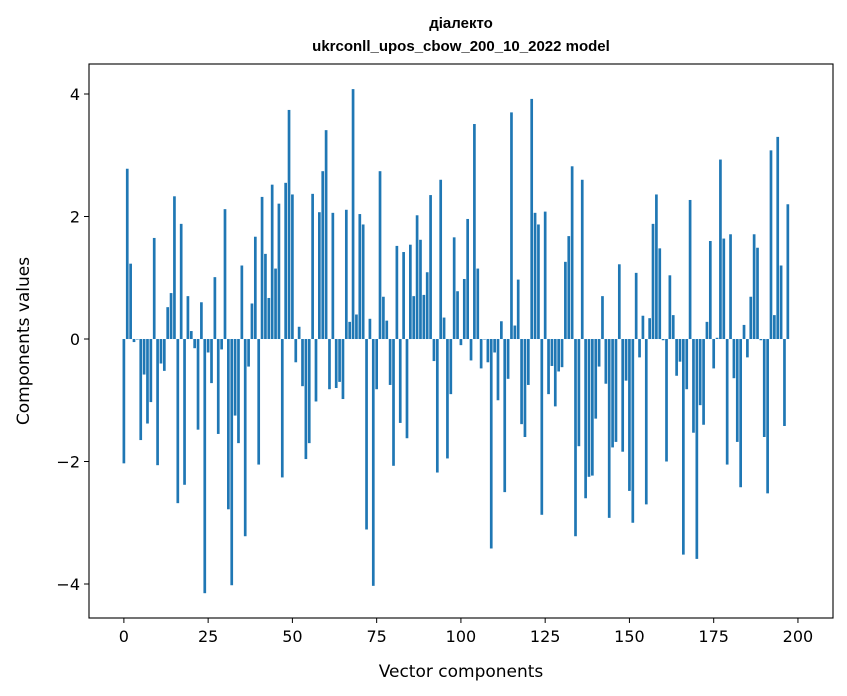 This screenshot has height=696, width=847. Describe the element at coordinates (68, 584) in the screenshot. I see `y-tick-label: −4` at that location.